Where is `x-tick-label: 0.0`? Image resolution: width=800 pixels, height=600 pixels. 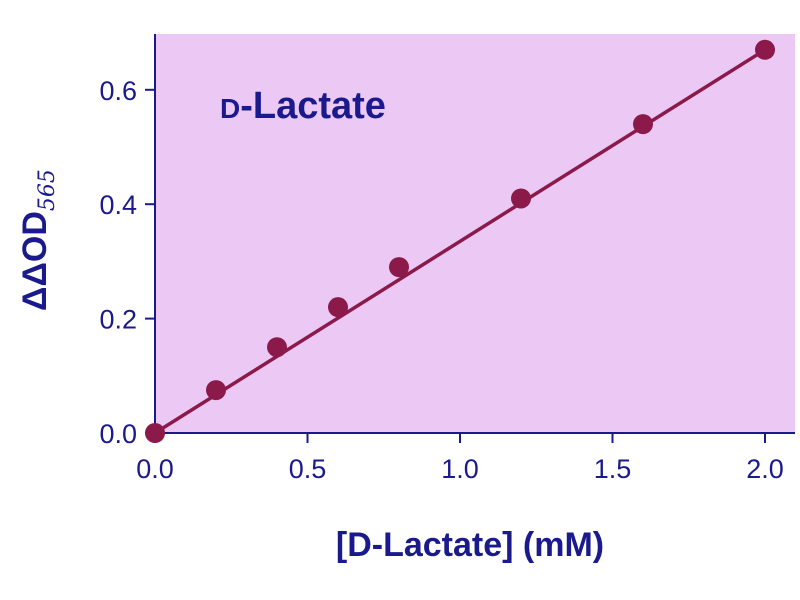
x-tick-label: 0.0 is located at coordinates (155, 469).